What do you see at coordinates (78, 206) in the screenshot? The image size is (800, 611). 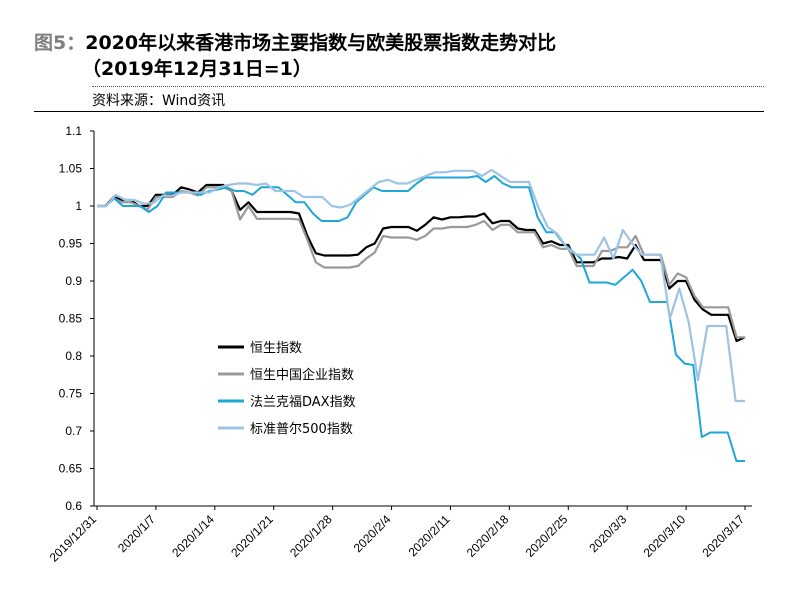 I see `y-tick-label: 1` at bounding box center [78, 206].